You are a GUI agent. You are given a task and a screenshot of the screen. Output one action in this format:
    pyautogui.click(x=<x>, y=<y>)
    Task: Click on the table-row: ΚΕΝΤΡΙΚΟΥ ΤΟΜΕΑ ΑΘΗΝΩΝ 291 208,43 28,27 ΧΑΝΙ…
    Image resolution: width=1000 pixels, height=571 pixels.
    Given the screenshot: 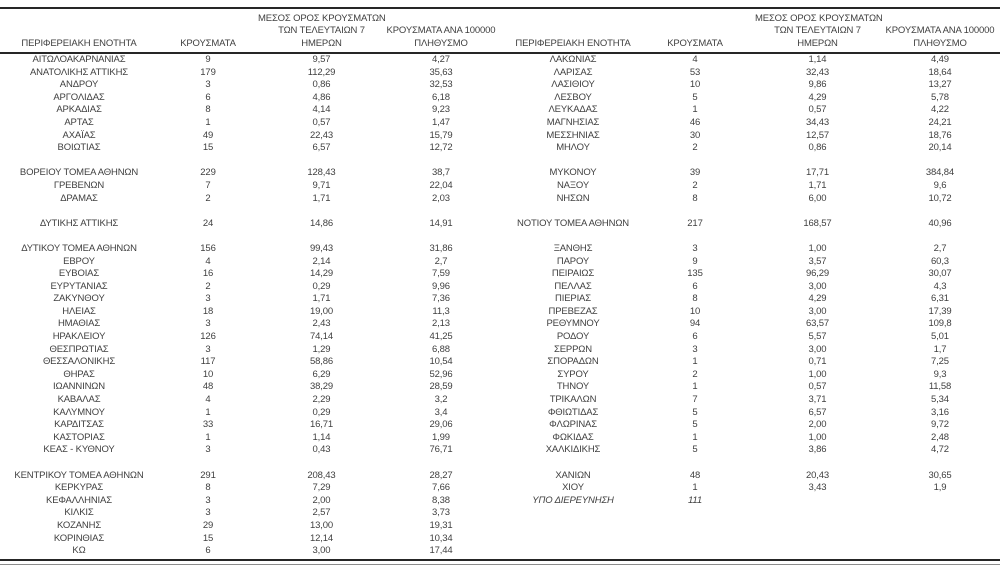 What is the action you would take?
    pyautogui.click(x=500, y=476)
    